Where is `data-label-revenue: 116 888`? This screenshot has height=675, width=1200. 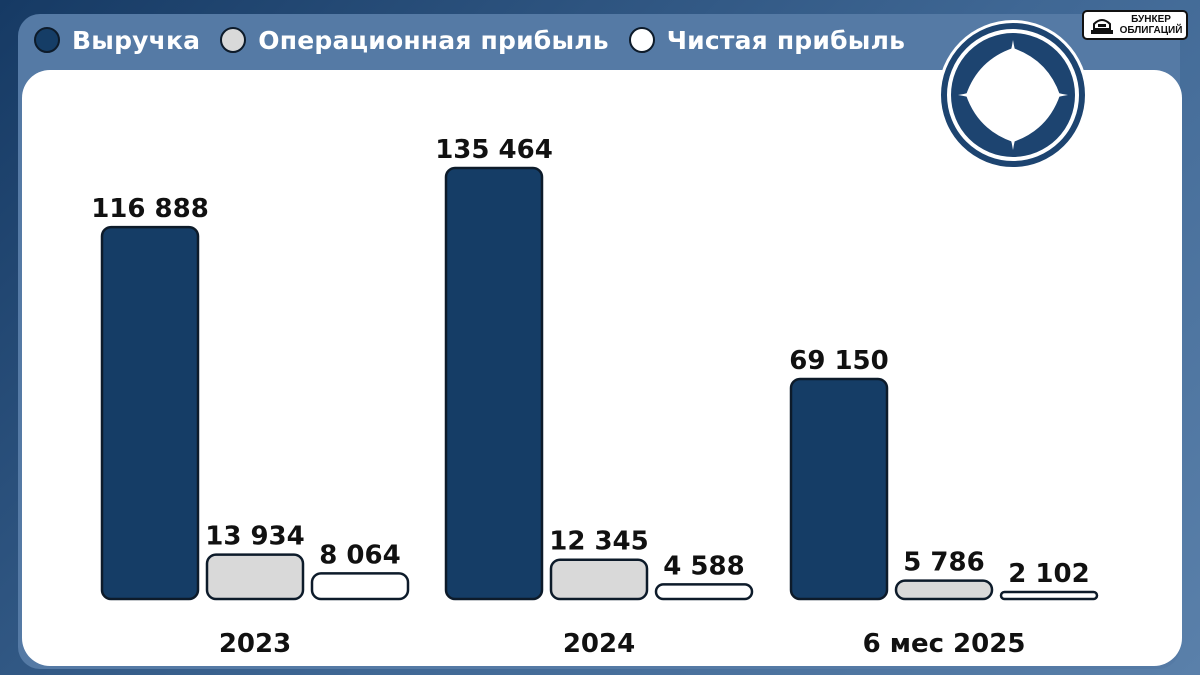
data-label-revenue: 116 888 is located at coordinates (150, 209).